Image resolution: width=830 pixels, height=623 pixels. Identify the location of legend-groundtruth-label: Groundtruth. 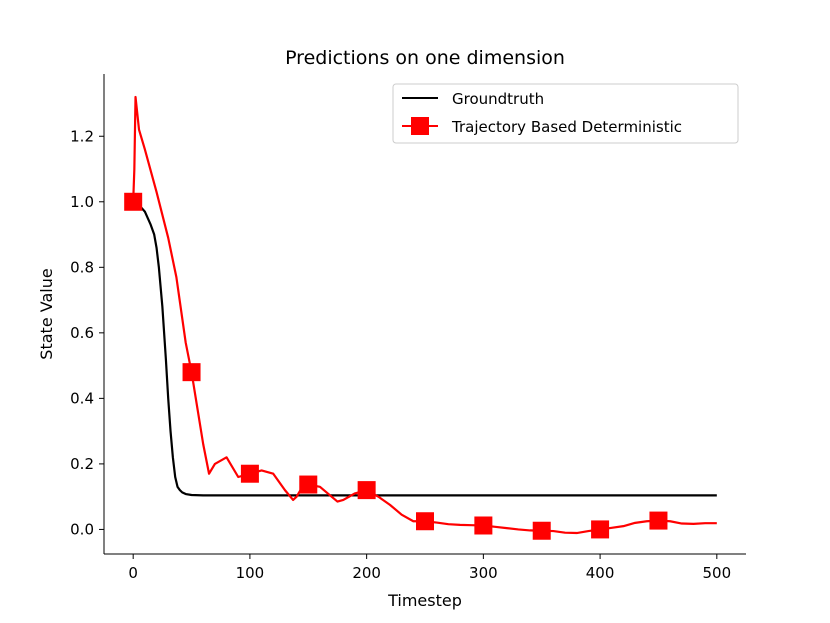
(498, 99).